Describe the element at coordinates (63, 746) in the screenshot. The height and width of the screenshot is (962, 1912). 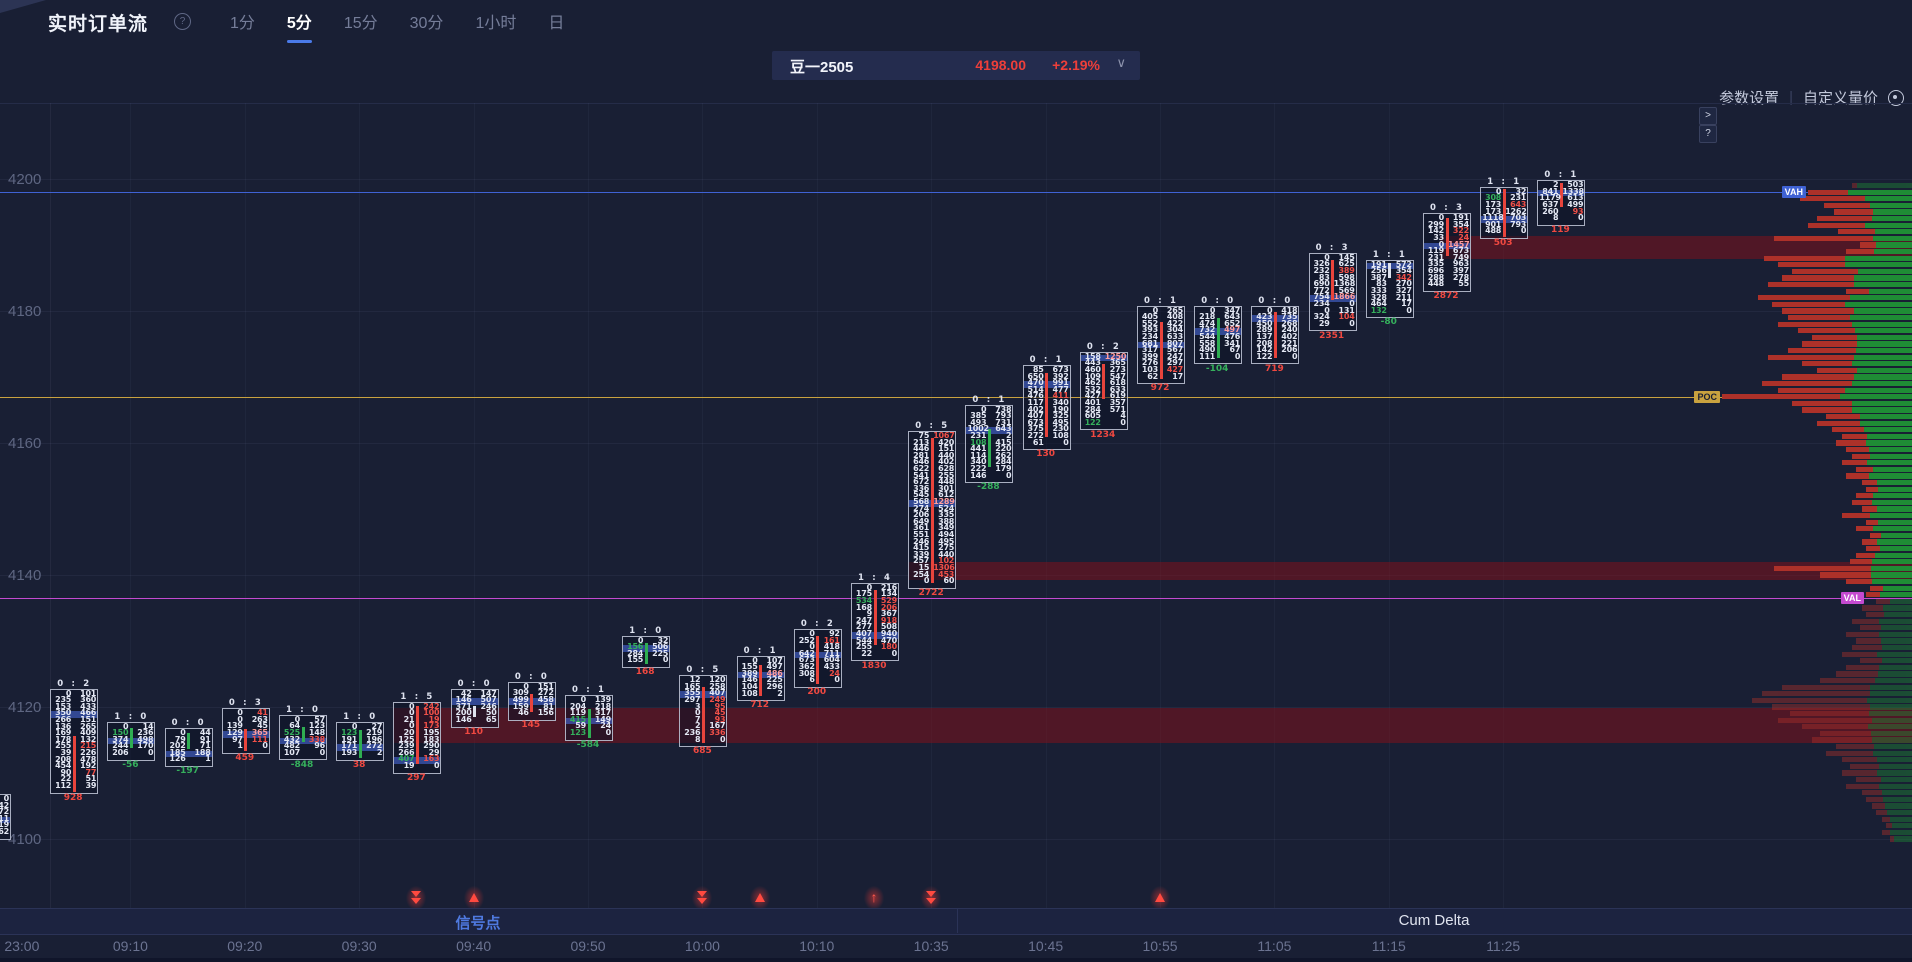
I see `bid-volume: 255` at that location.